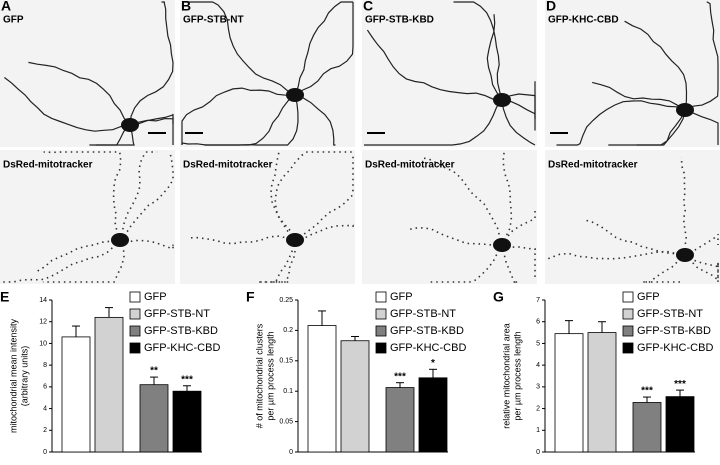 This screenshot has height=465, width=720. Describe the element at coordinates (6, 7) in the screenshot. I see `panel-label: A` at that location.